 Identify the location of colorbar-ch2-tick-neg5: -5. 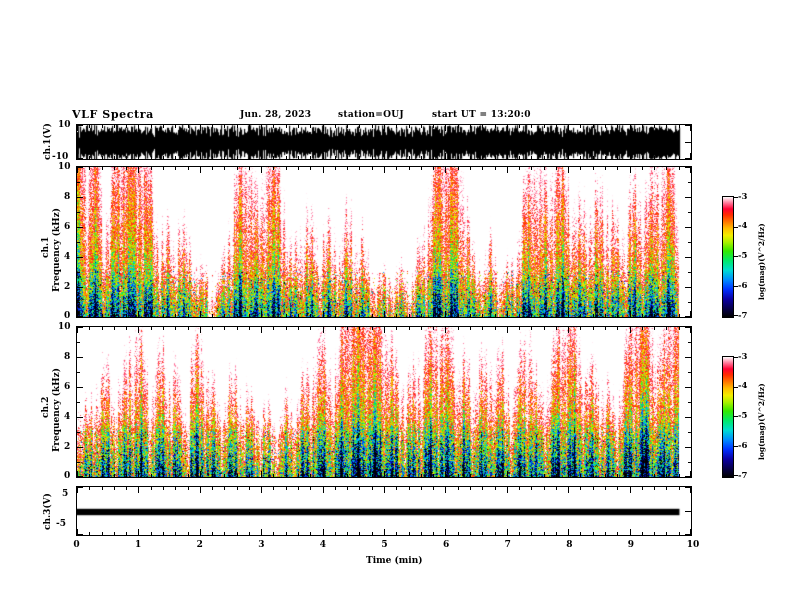
(743, 416).